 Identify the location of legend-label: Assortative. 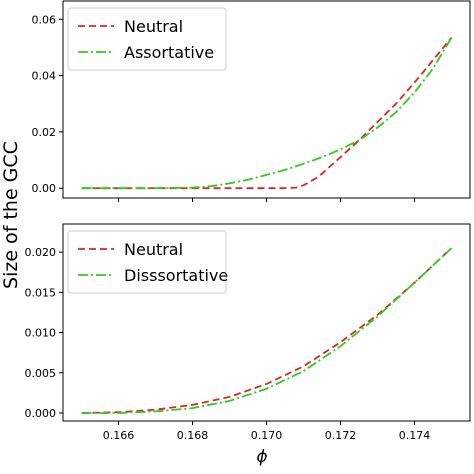
(169, 52).